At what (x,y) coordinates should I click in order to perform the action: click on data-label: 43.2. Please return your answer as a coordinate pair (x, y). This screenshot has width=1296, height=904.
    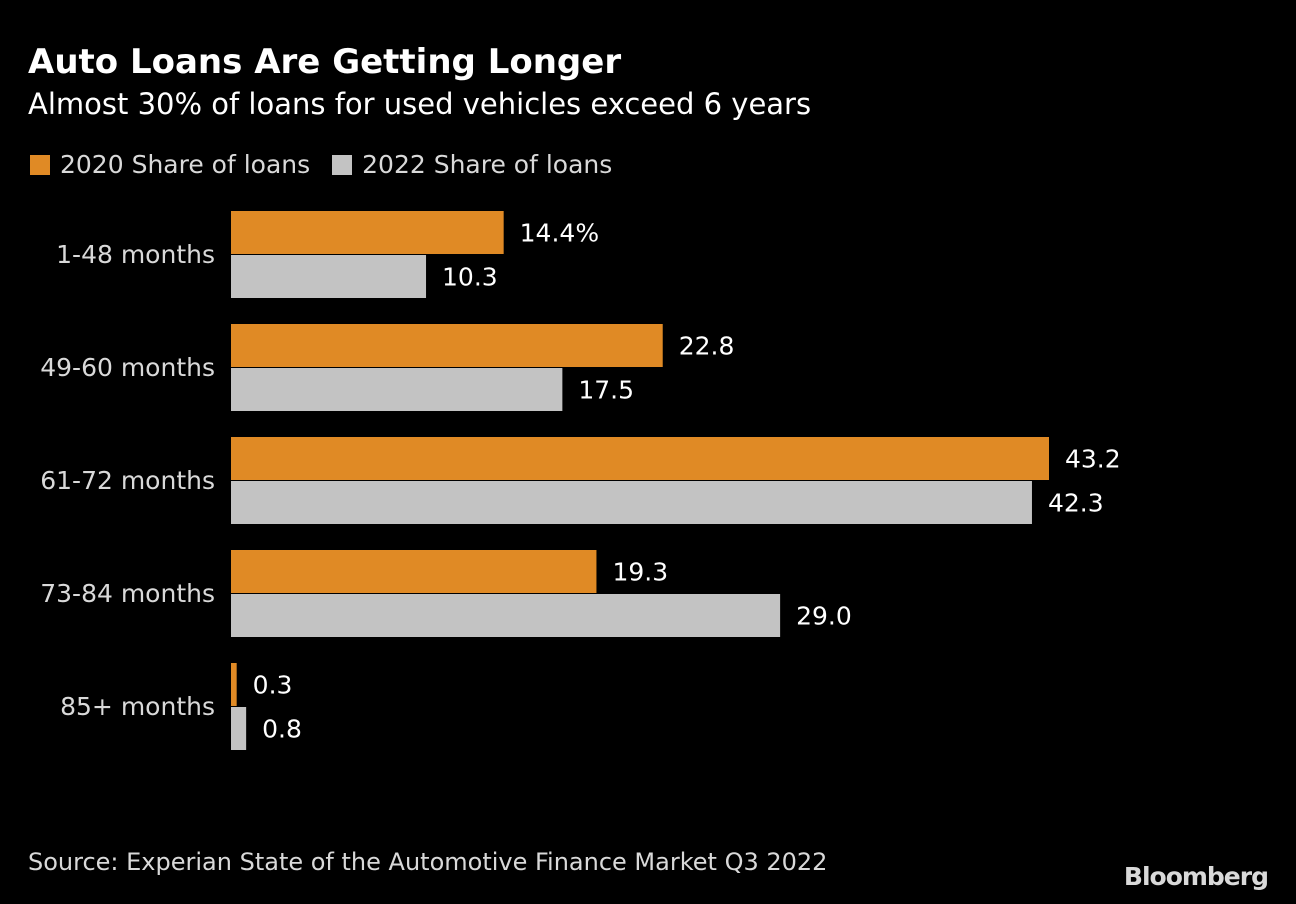
    Looking at the image, I should click on (1093, 459).